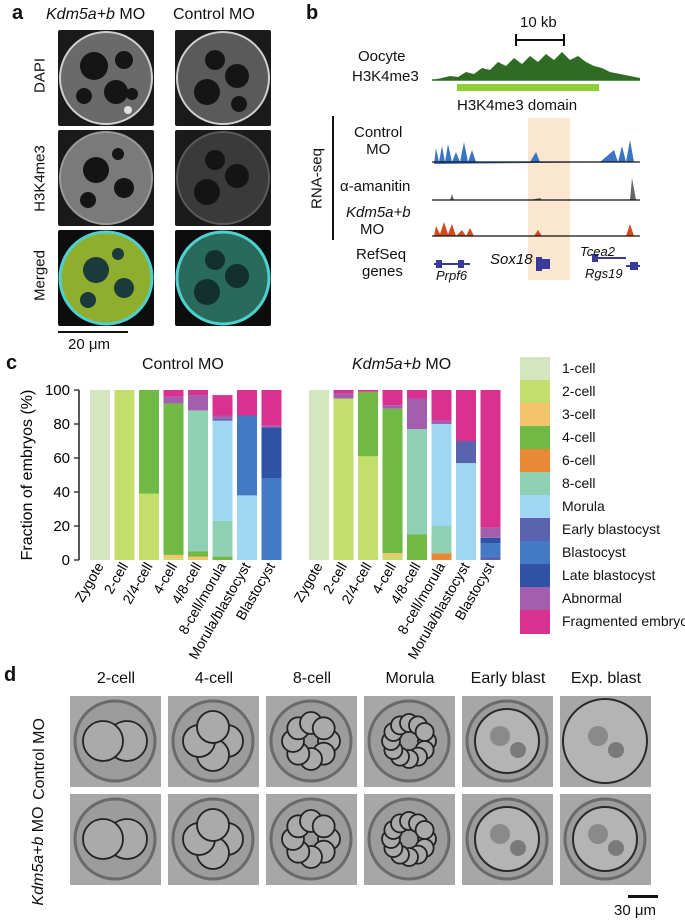  What do you see at coordinates (579, 391) in the screenshot?
I see `legend-label: 2-cell` at bounding box center [579, 391].